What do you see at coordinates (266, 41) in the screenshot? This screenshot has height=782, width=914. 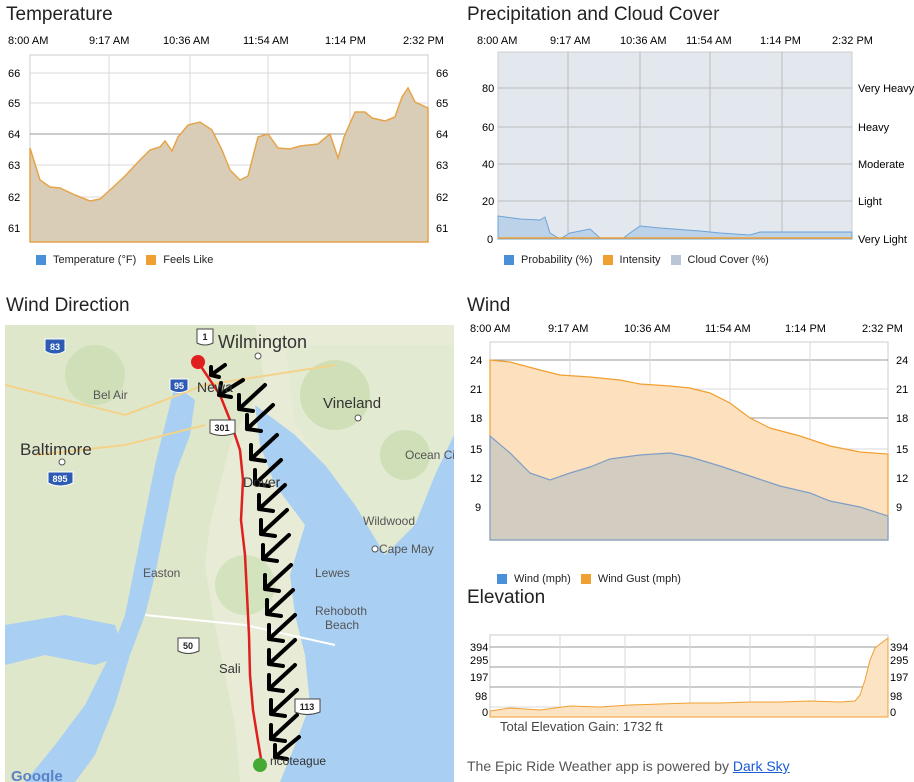 I see `temp-xtick-3: 11:54 AM` at bounding box center [266, 41].